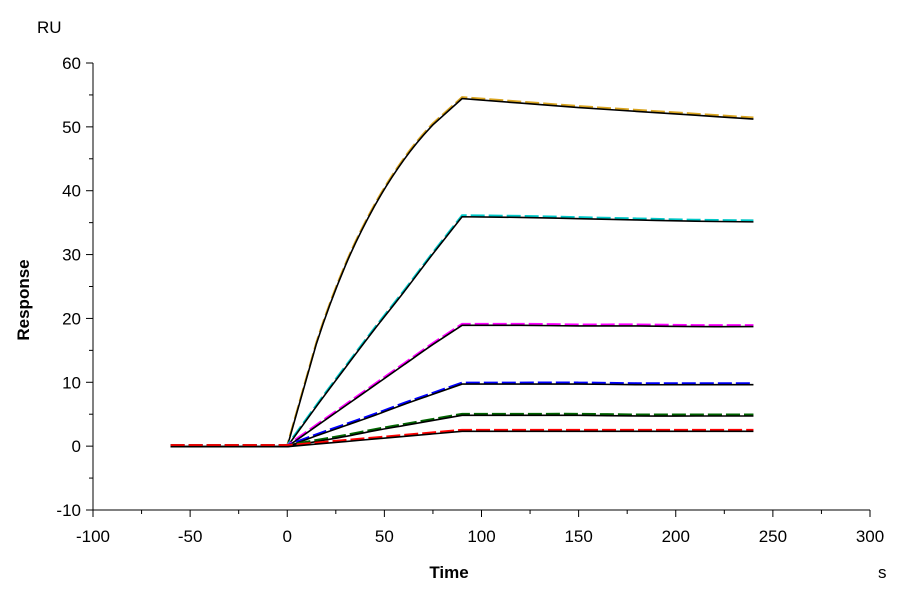 This screenshot has width=900, height=600. What do you see at coordinates (71, 127) in the screenshot?
I see `y-tick-label: 50` at bounding box center [71, 127].